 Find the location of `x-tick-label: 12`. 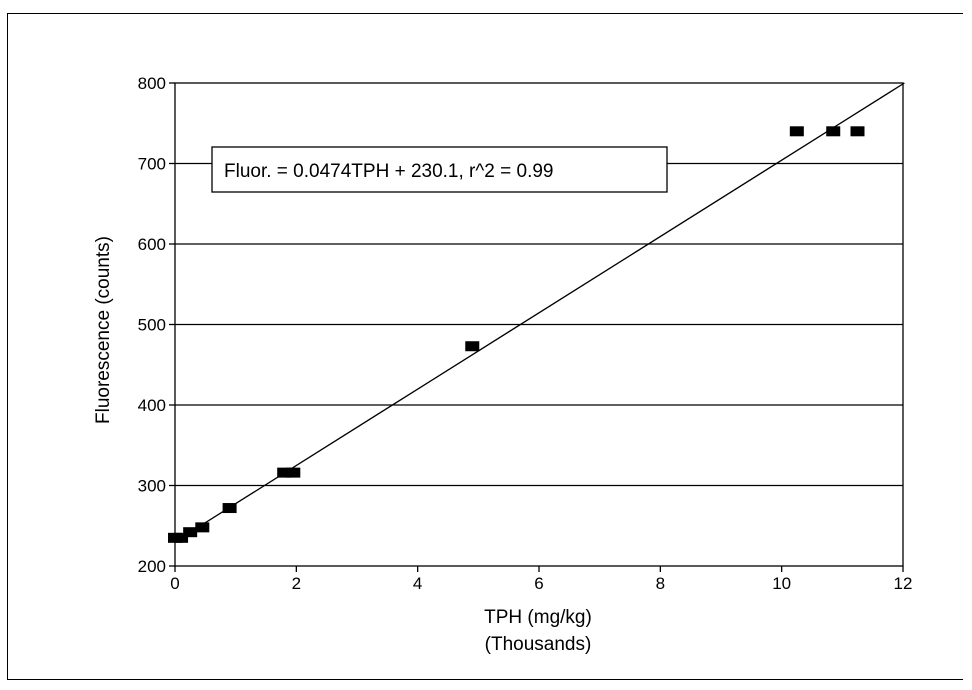

x-tick-label: 12 is located at coordinates (903, 583).